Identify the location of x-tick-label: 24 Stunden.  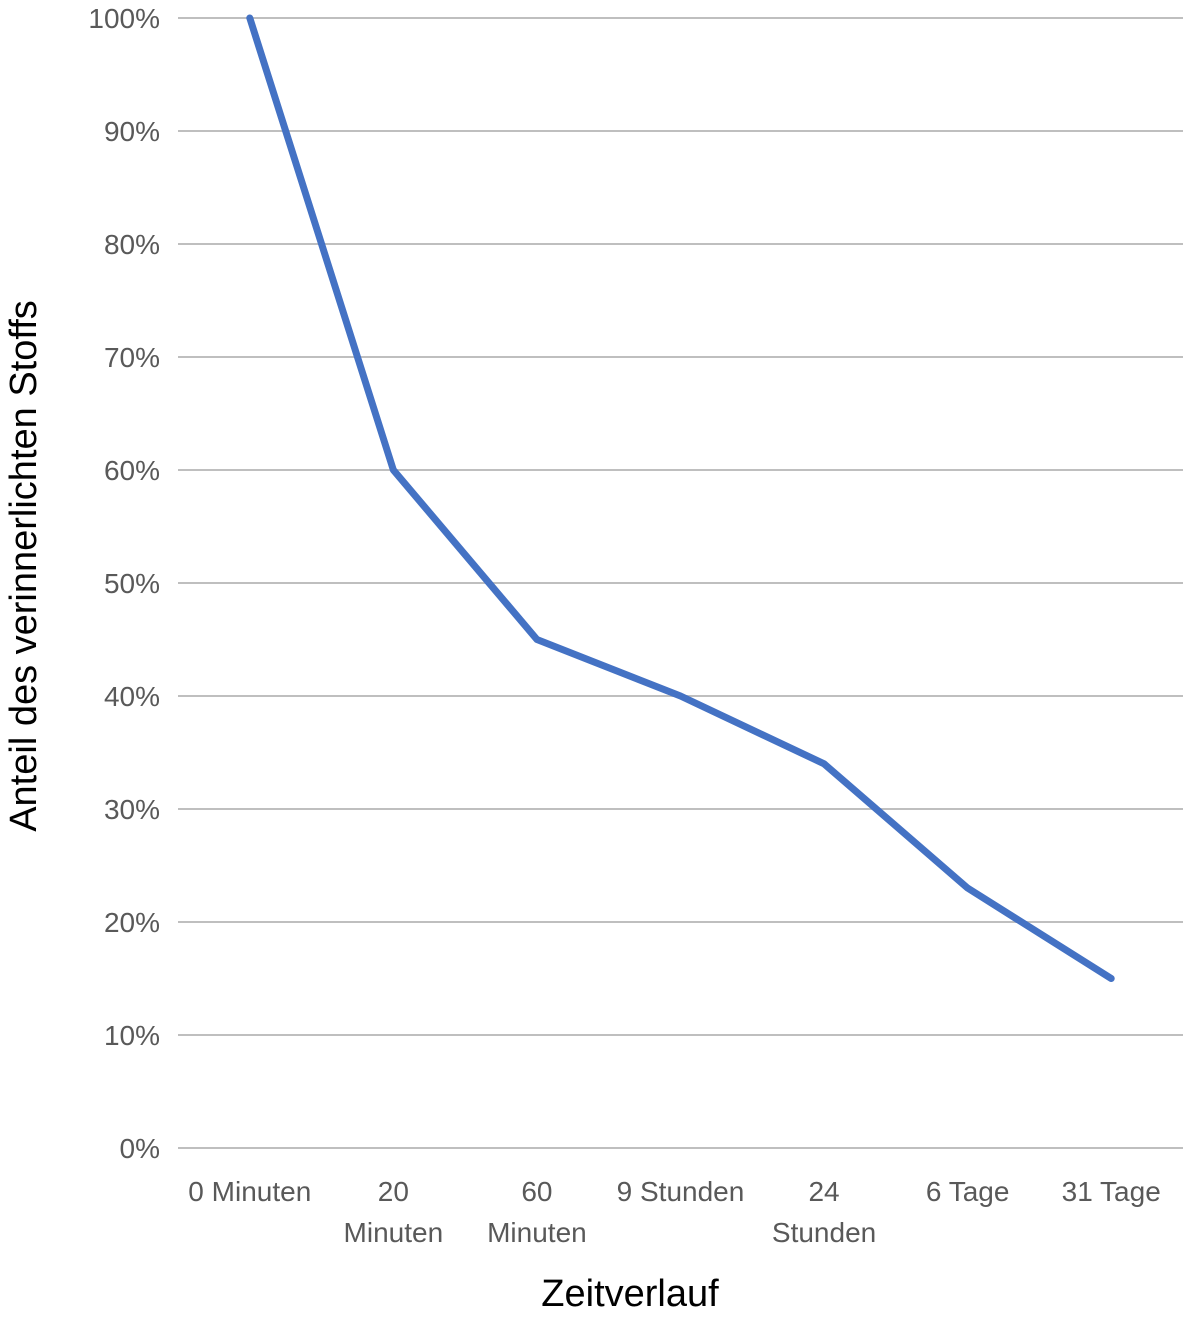
(824, 1212).